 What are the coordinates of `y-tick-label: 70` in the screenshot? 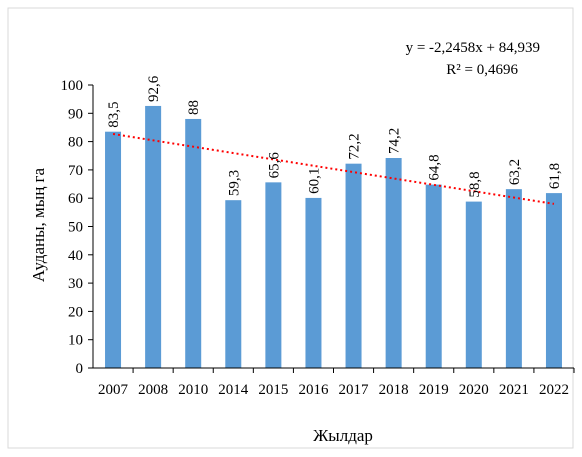 It's located at (75, 171).